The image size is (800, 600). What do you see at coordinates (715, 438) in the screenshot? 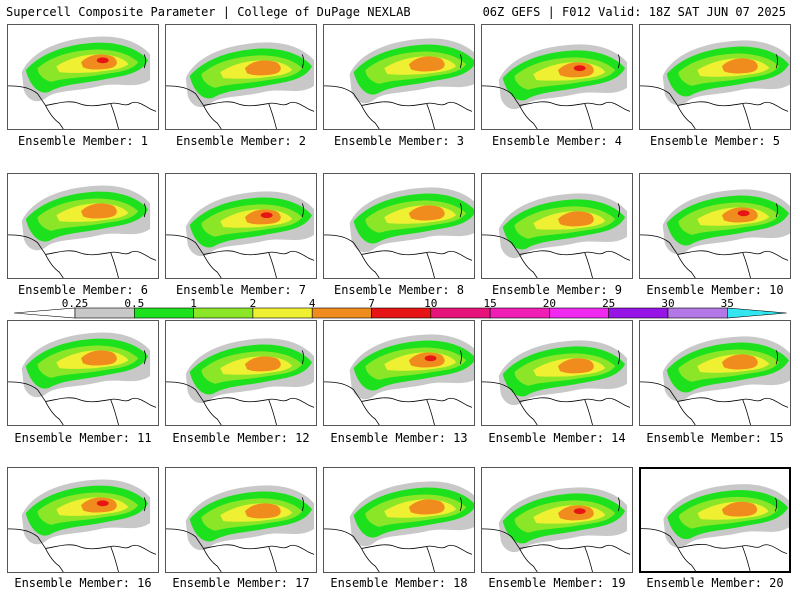
I see `member-caption: Ensemble Member: 15` at bounding box center [715, 438].